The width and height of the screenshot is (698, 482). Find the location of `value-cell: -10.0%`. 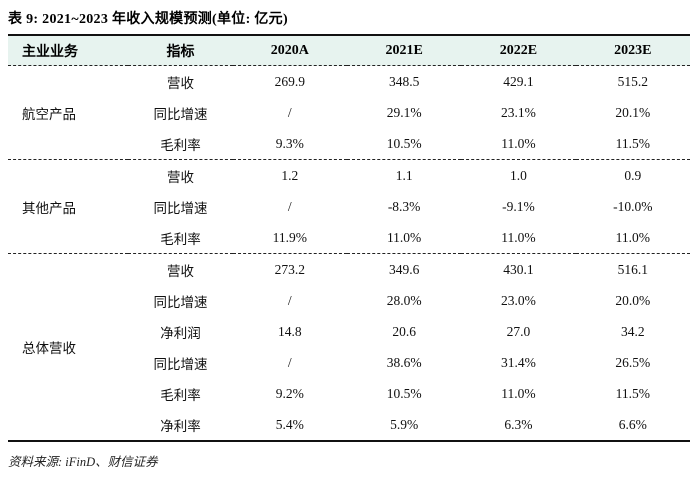

value-cell: -10.0% is located at coordinates (633, 206).